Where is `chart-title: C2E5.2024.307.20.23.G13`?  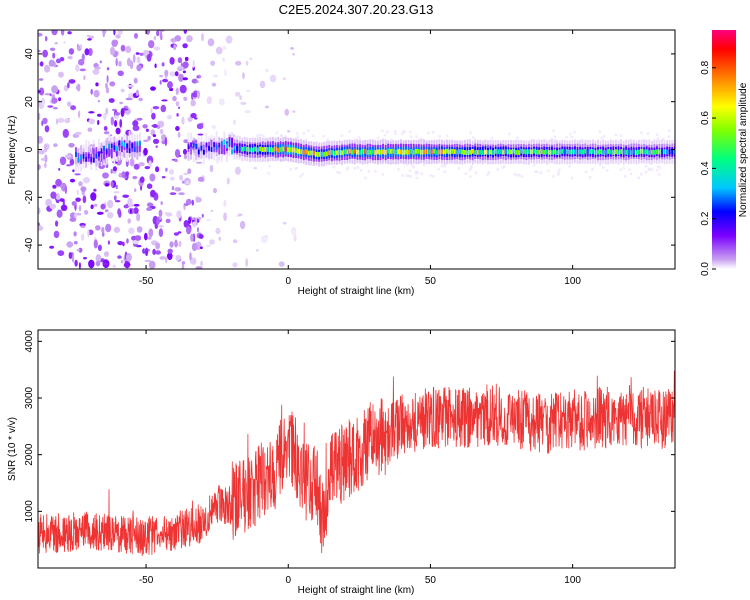 chart-title: C2E5.2024.307.20.23.G13 is located at coordinates (356, 9).